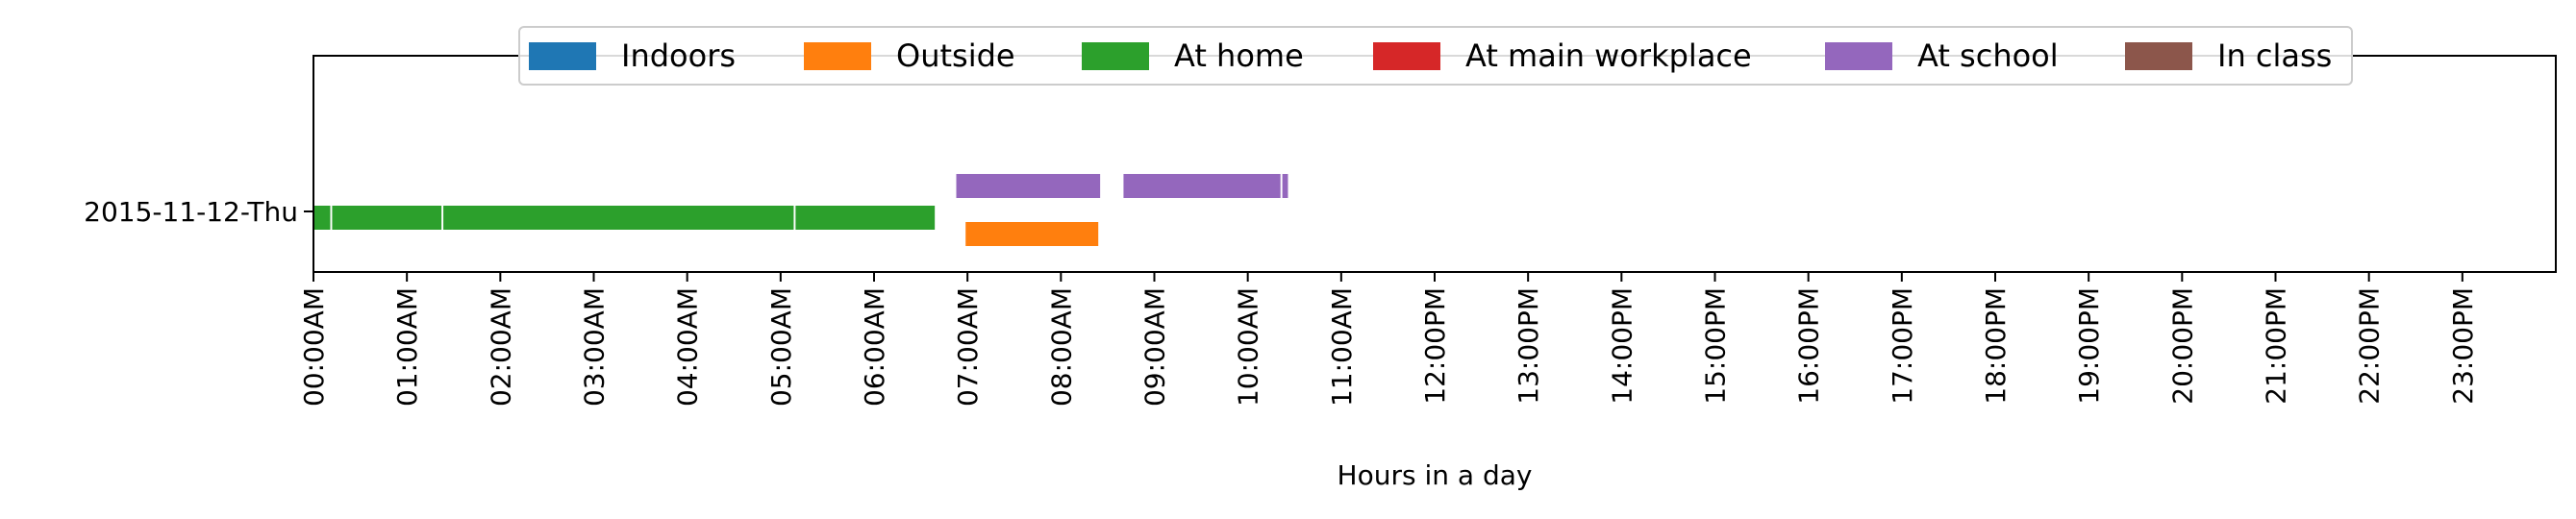 The width and height of the screenshot is (2576, 519). Describe the element at coordinates (1902, 346) in the screenshot. I see `x-tick-label: 17:00PM` at that location.